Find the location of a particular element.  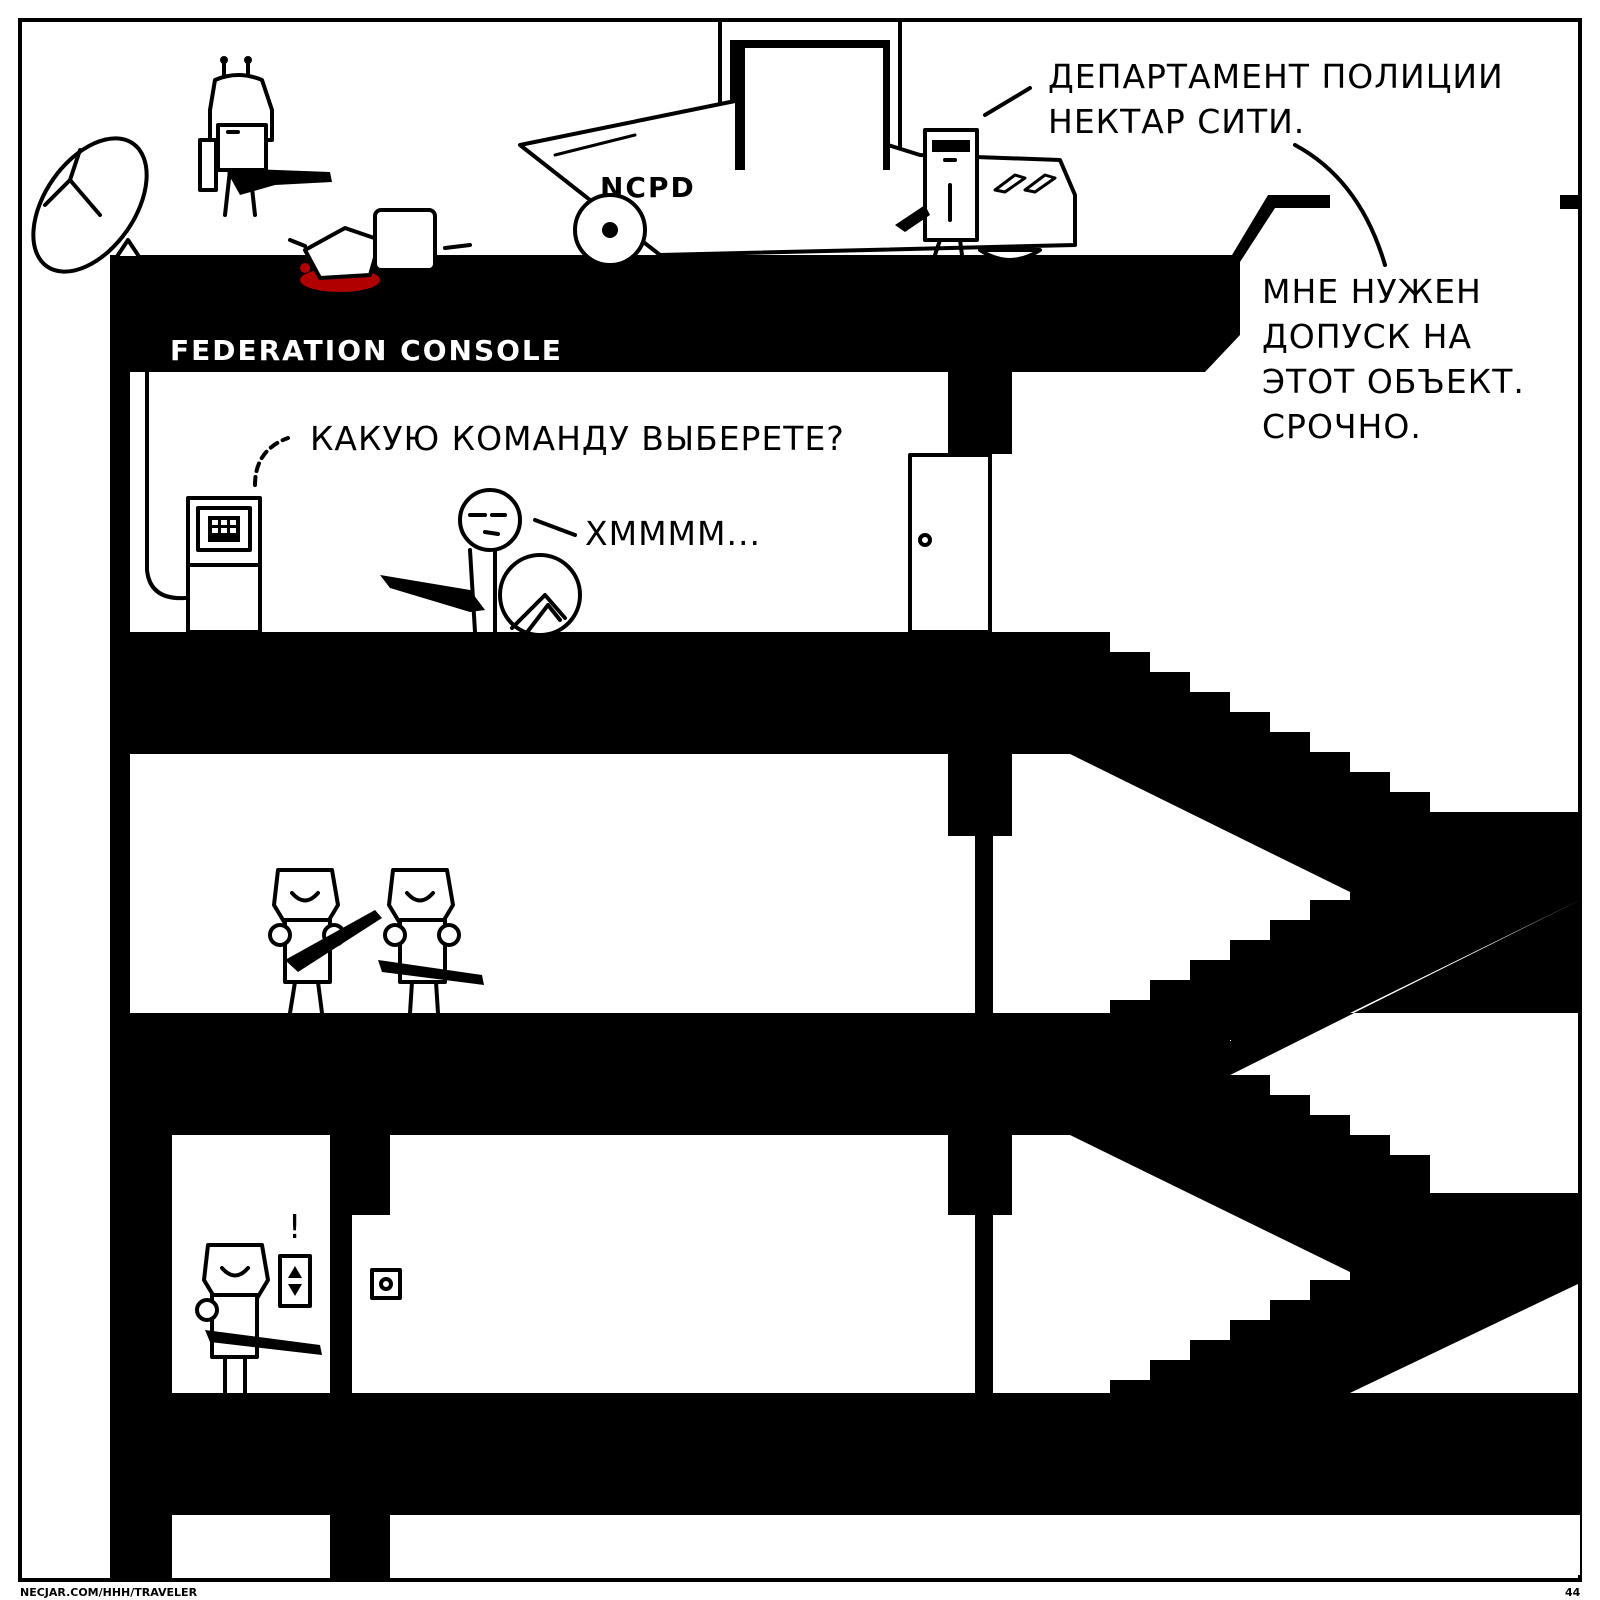

arrow-down-icon is located at coordinates (295, 1290).